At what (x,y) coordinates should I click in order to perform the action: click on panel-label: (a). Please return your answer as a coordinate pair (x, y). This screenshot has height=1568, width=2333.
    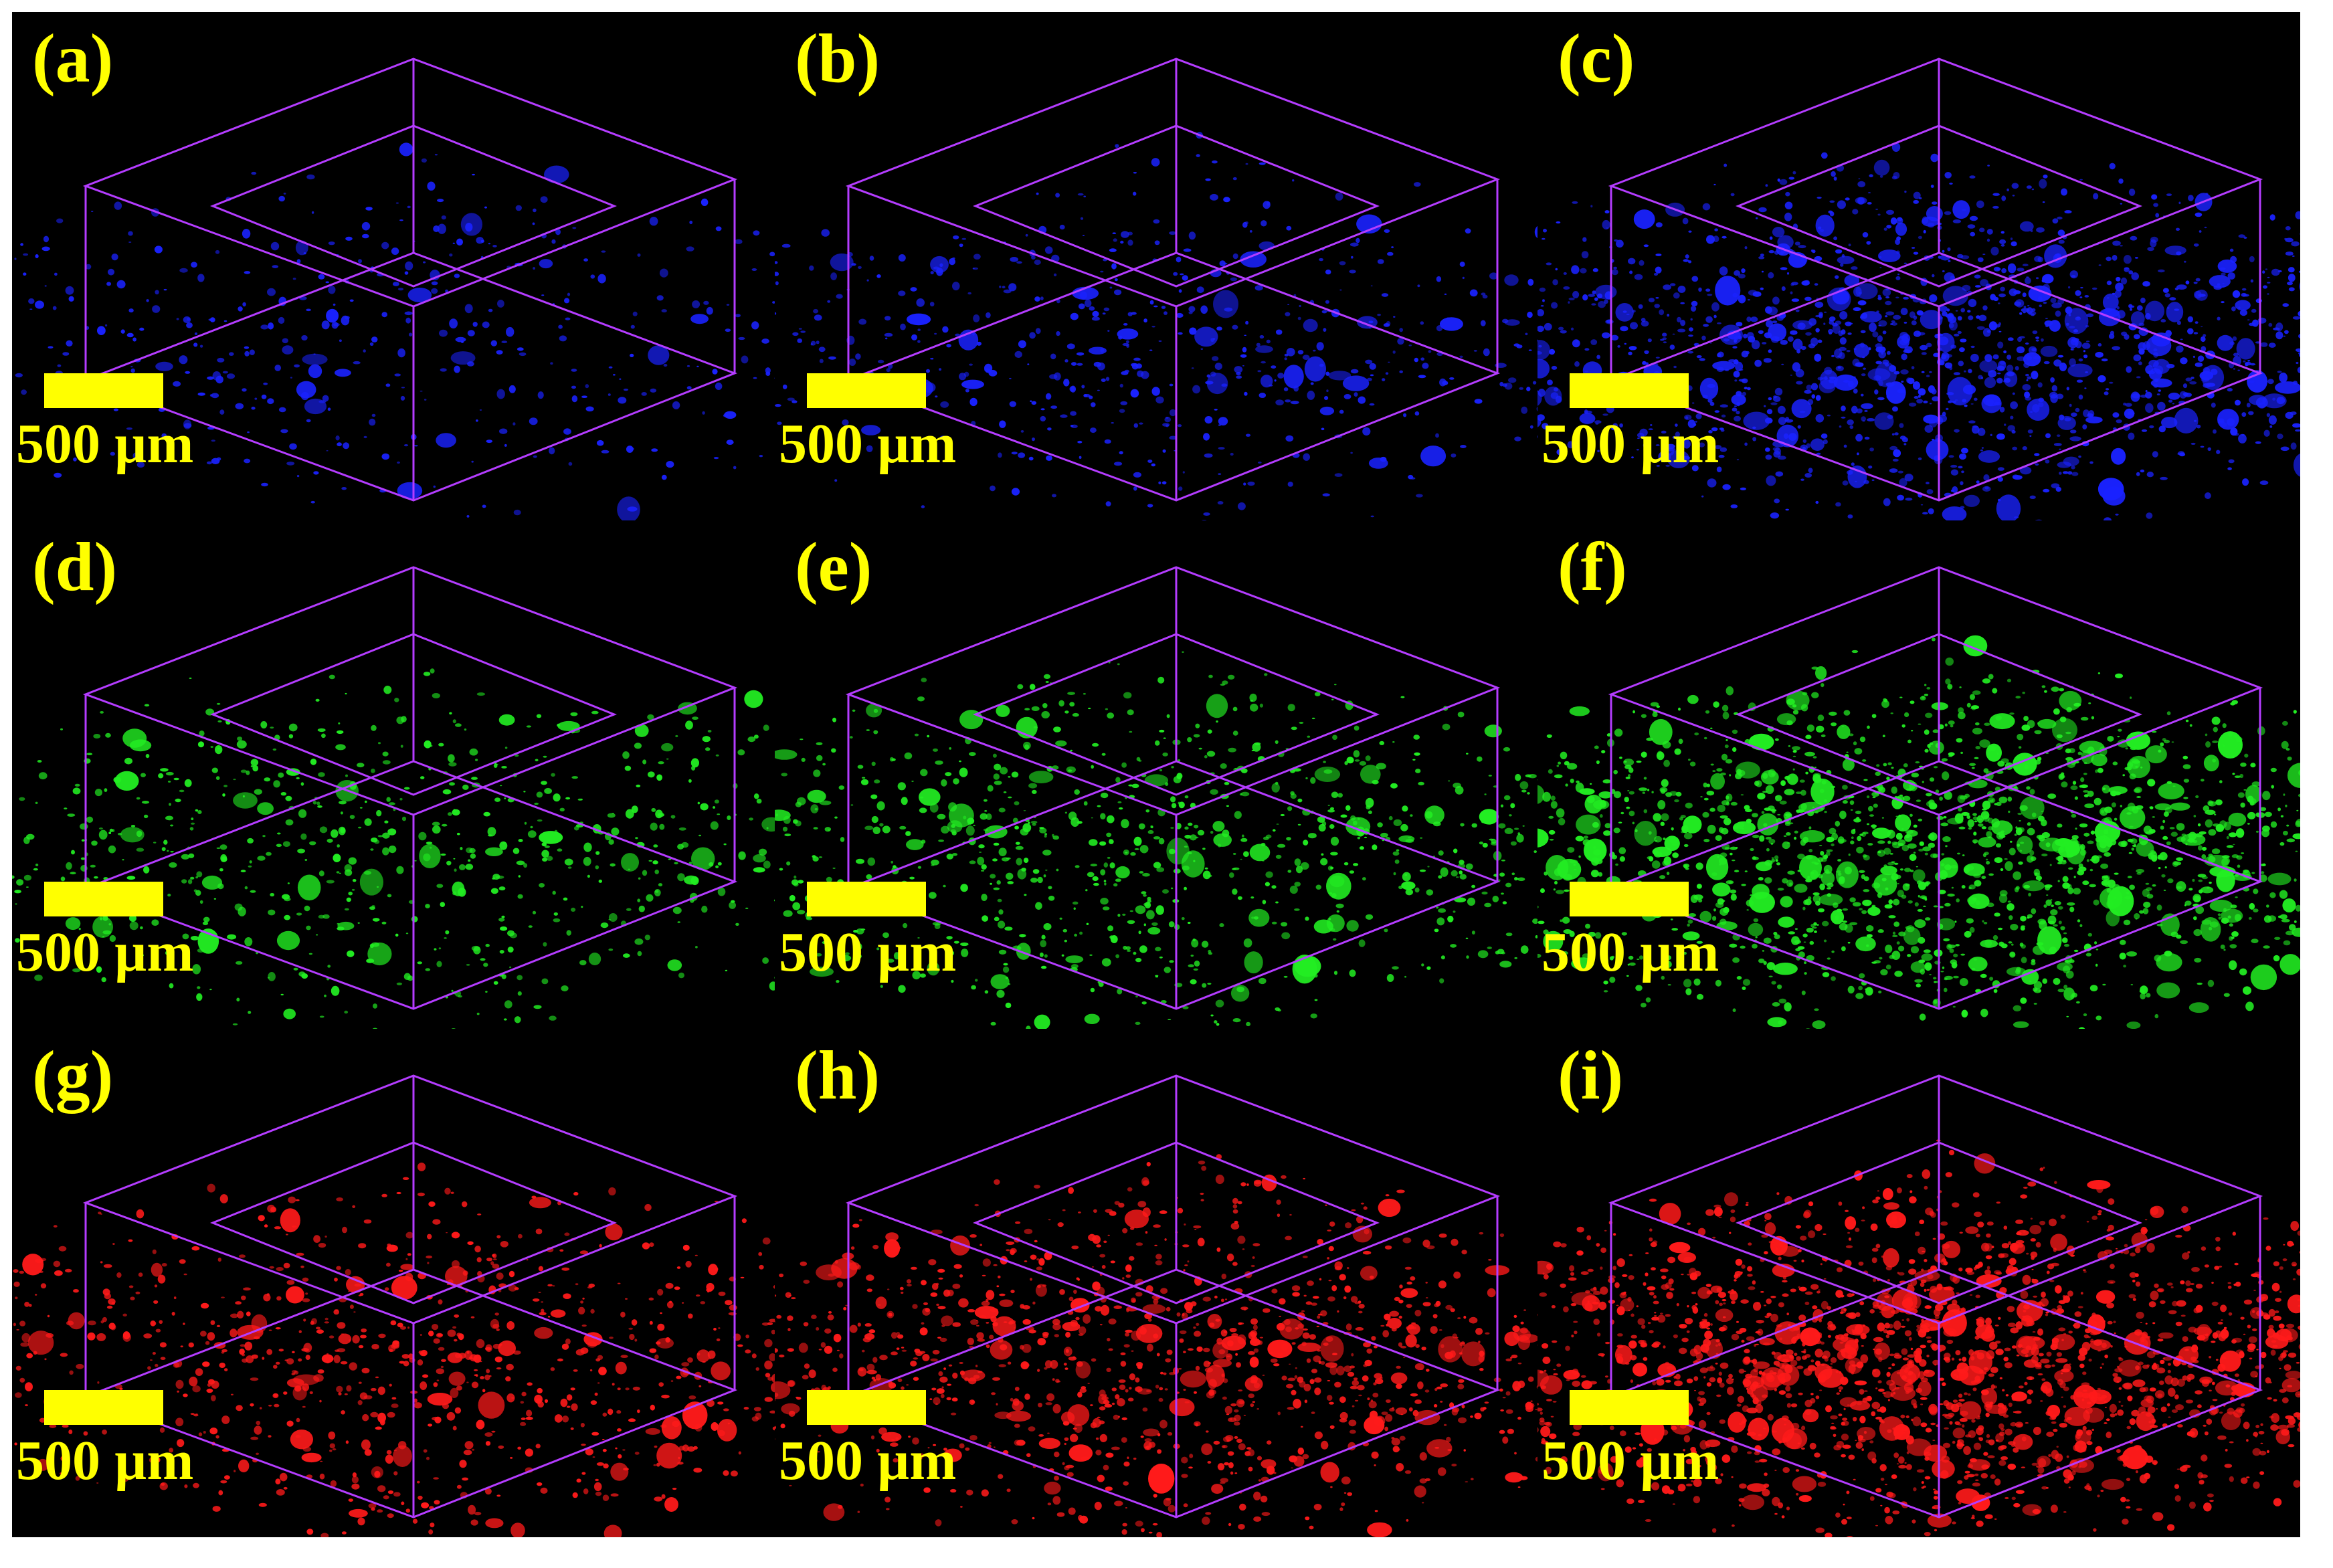
    Looking at the image, I should click on (73, 58).